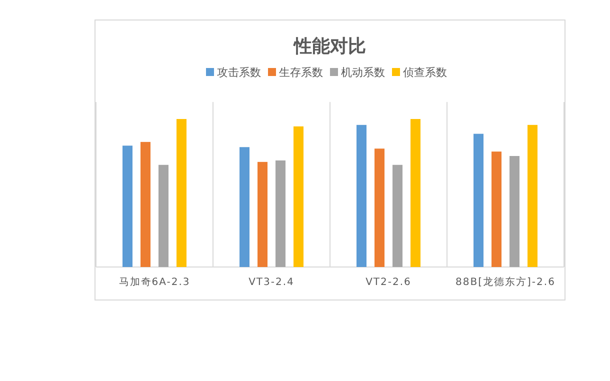  I want to click on x-tick-label: 88B[龙德东方]-2.6, so click(506, 282).